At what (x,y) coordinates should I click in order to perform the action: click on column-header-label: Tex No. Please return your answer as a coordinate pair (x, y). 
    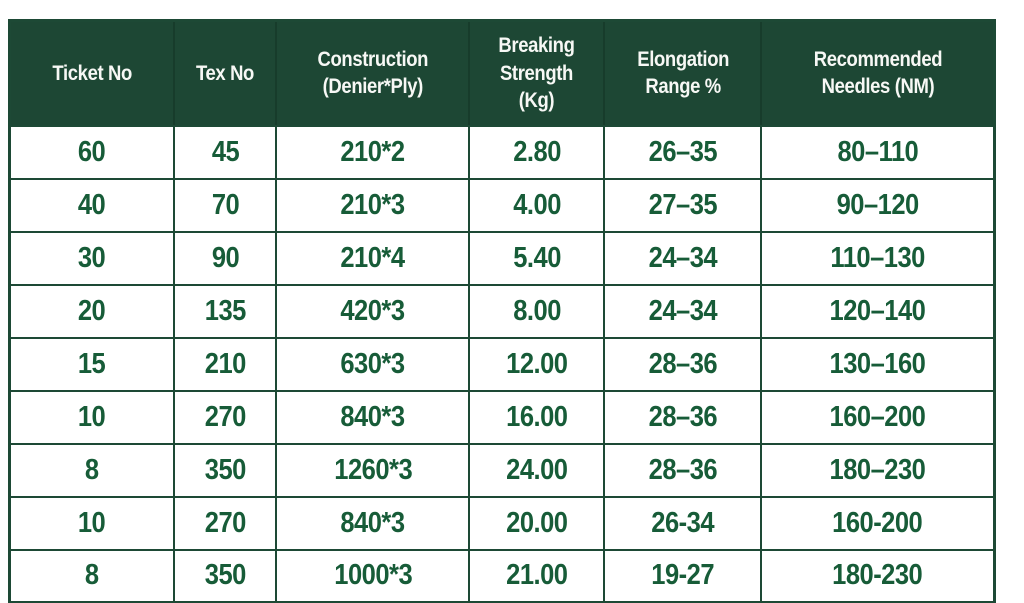
    Looking at the image, I should click on (225, 73).